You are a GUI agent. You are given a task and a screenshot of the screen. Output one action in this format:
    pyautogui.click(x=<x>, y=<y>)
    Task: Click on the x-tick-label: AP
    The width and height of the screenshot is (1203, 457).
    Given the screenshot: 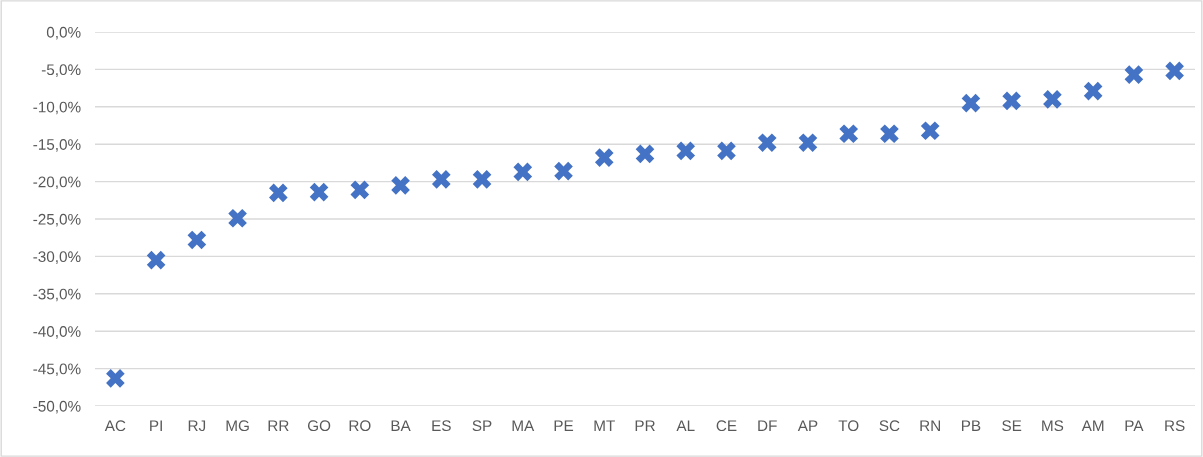 What is the action you would take?
    pyautogui.click(x=807, y=425)
    